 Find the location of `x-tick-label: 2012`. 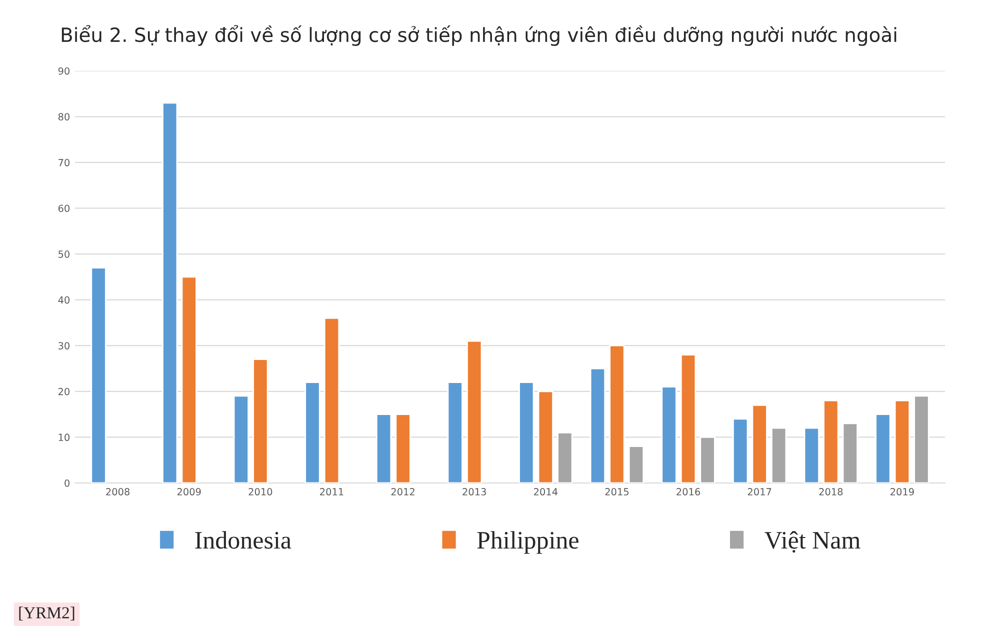

x-tick-label: 2012 is located at coordinates (402, 492).